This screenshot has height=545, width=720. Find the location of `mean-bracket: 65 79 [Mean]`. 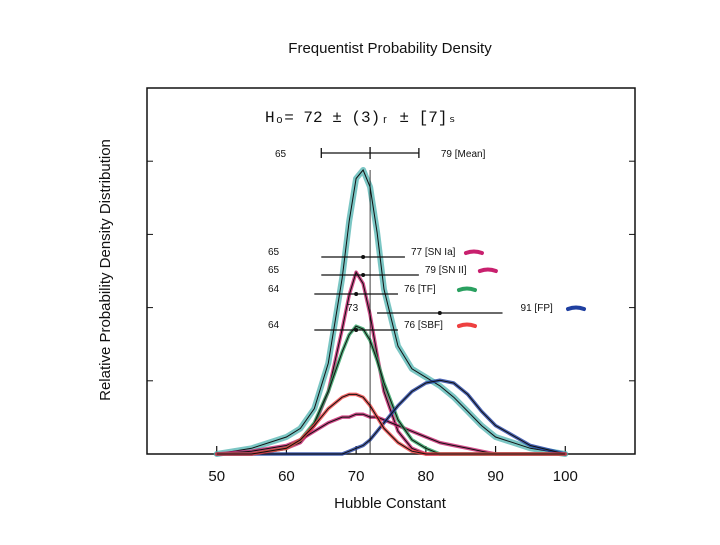

mean-bracket: 65 79 [Mean] is located at coordinates (380, 153).